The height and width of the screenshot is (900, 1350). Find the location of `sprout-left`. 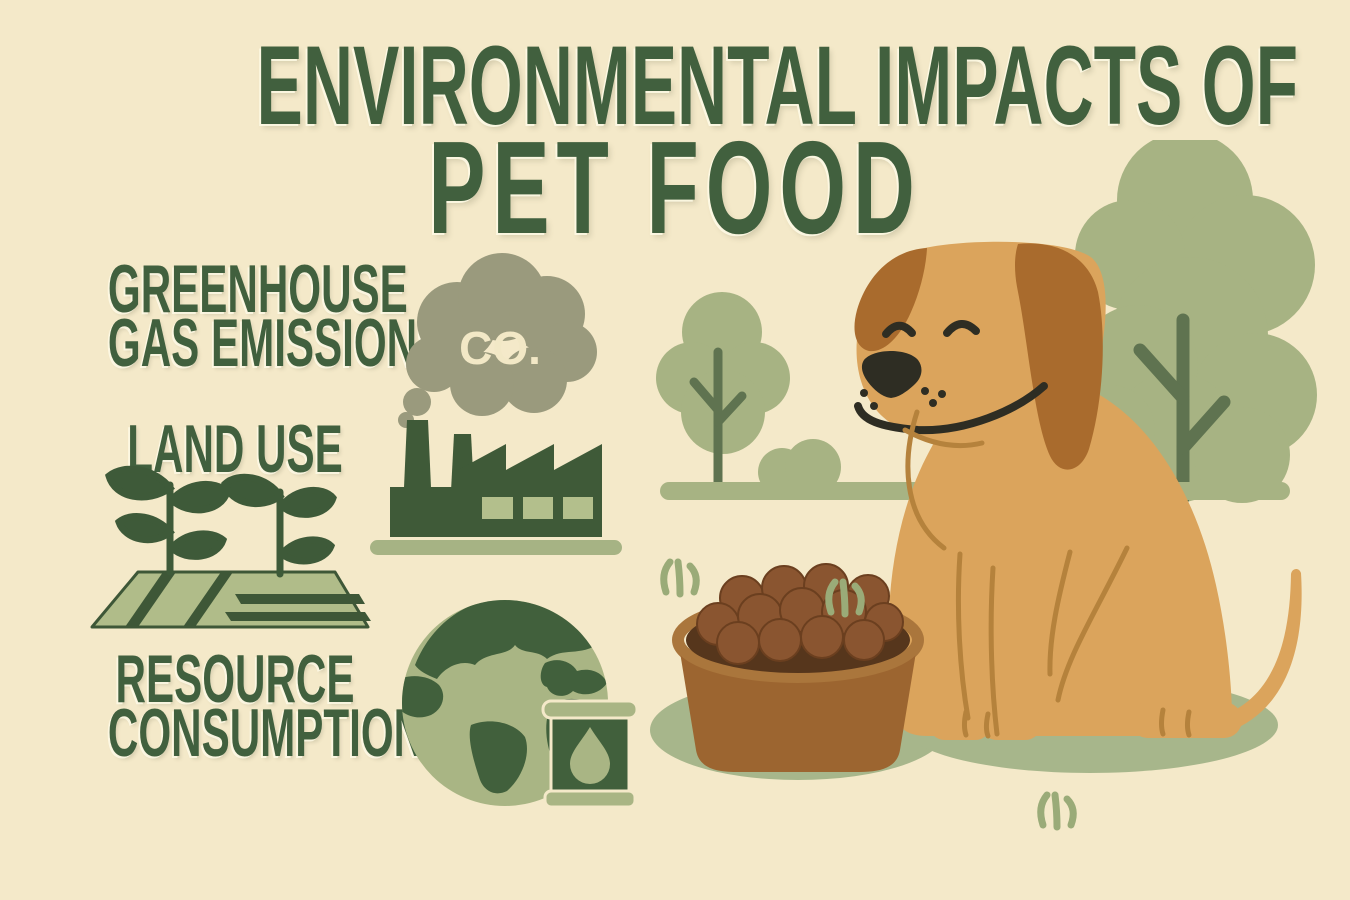

sprout-left is located at coordinates (168, 520).